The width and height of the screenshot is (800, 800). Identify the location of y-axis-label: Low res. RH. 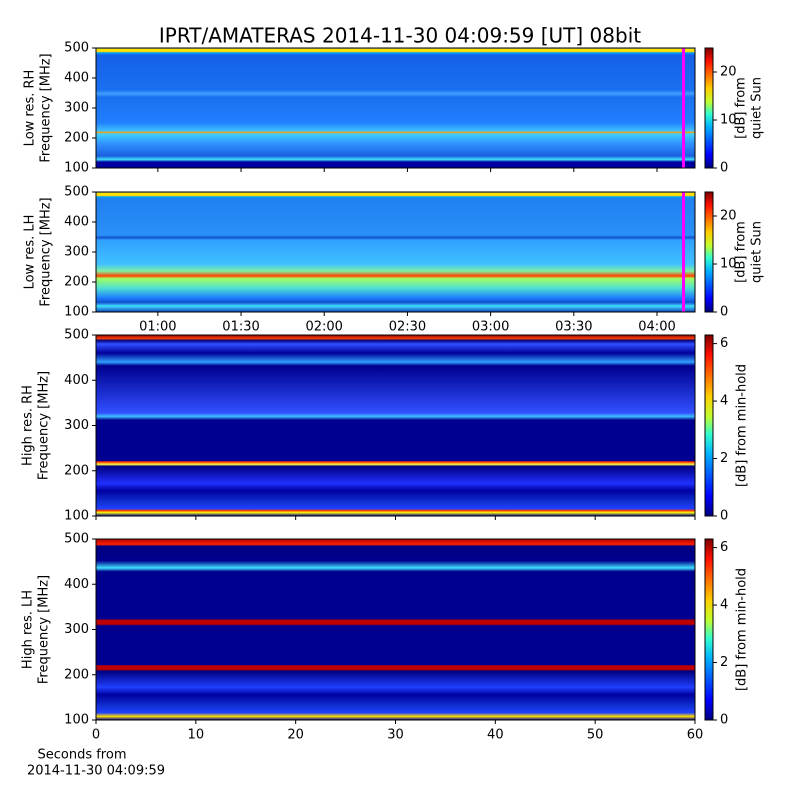
(30, 108).